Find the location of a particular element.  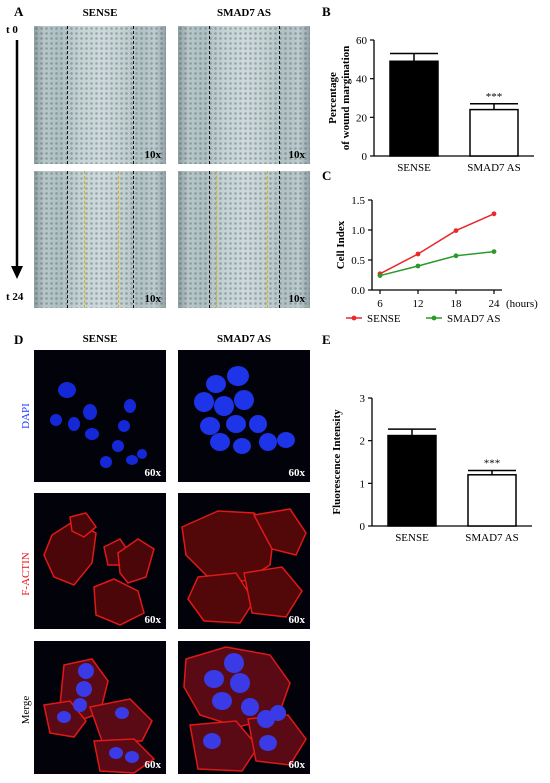

row-label-merge: Merge is located at coordinates (26, 710).